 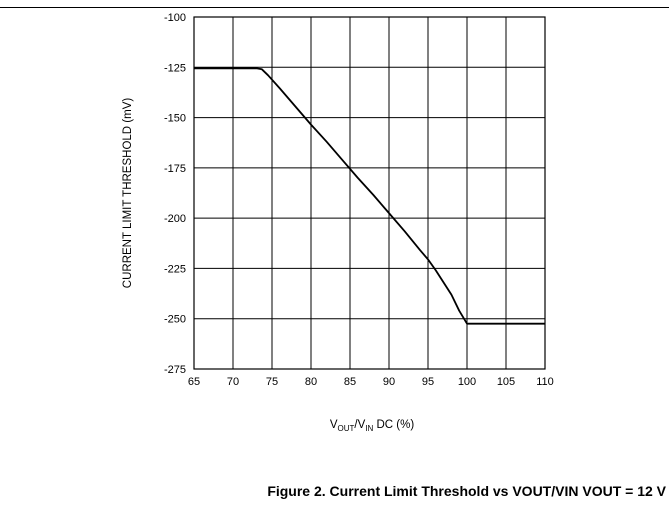 I want to click on x-axis-label: VOUT/VIN DC (%), so click(x=372, y=426).